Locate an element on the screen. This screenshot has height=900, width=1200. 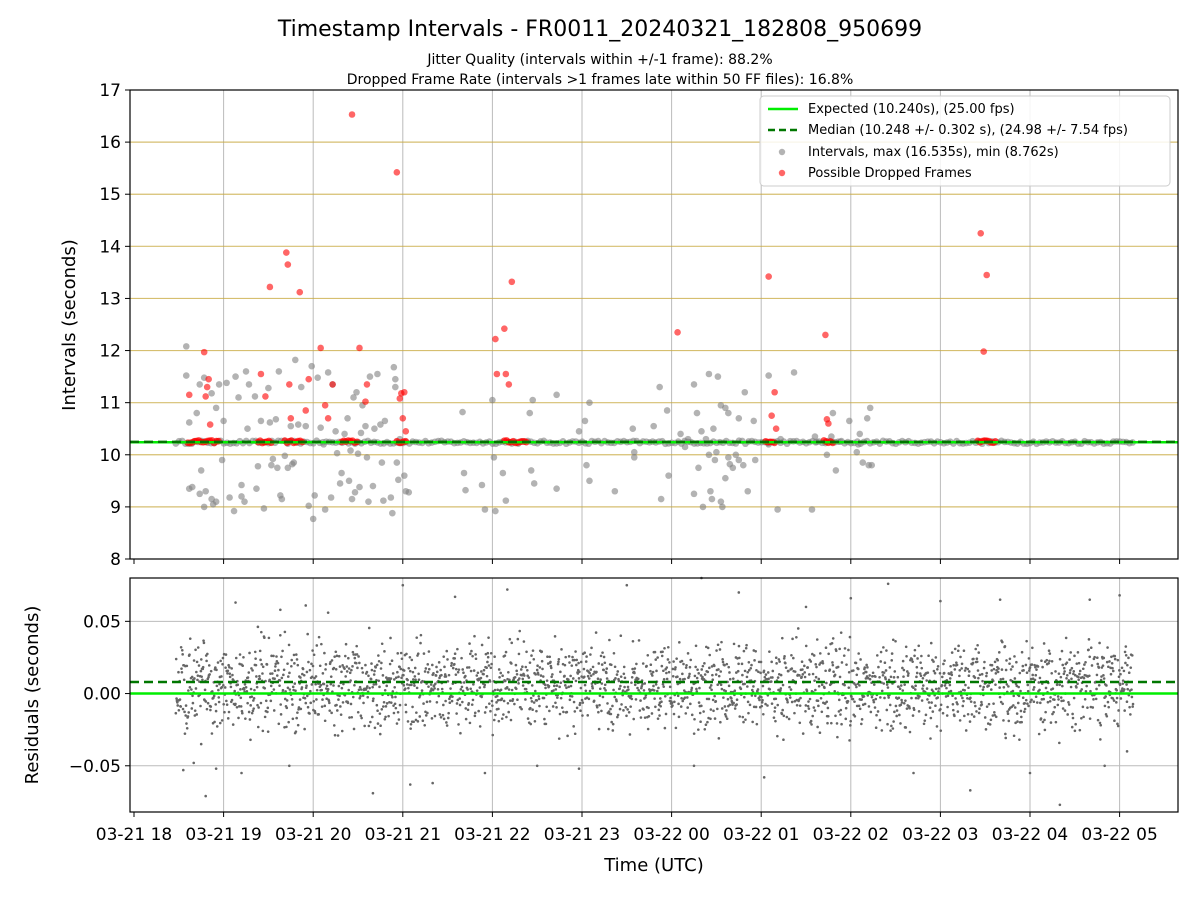
residuals-y-tick-label: 0.05 is located at coordinates (102, 622).